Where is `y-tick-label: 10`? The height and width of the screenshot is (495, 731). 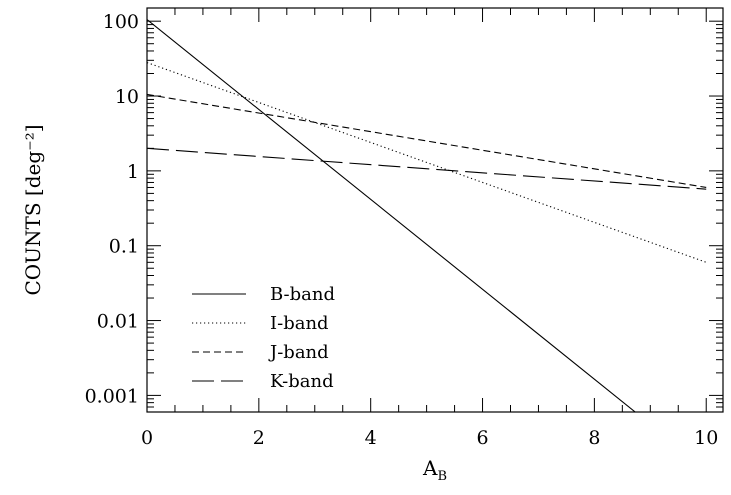
y-tick-label: 10 is located at coordinates (127, 97).